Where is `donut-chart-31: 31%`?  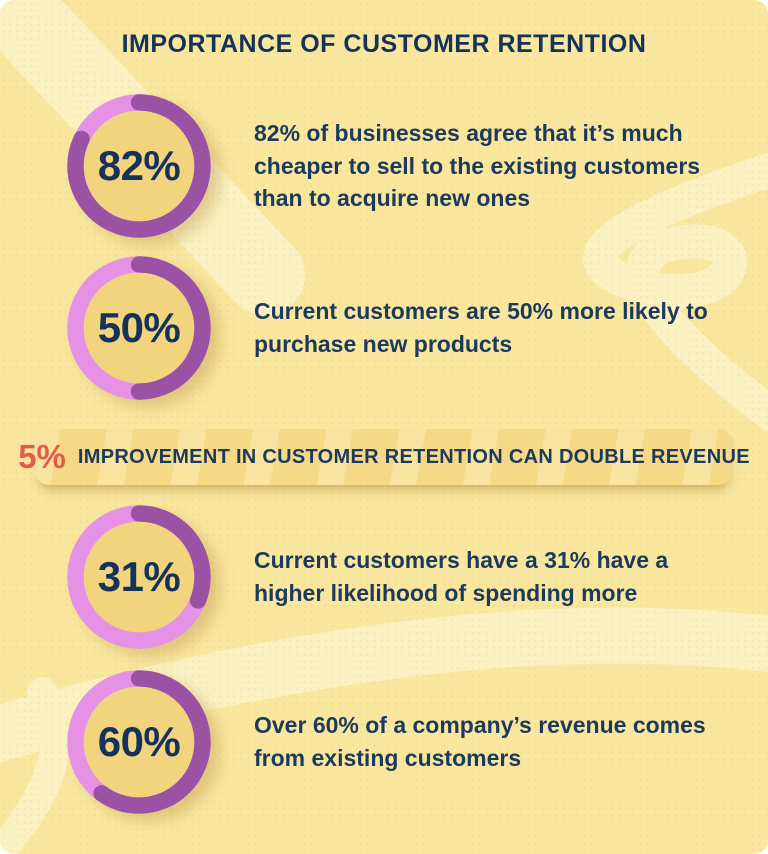
donut-chart-31: 31% is located at coordinates (139, 577).